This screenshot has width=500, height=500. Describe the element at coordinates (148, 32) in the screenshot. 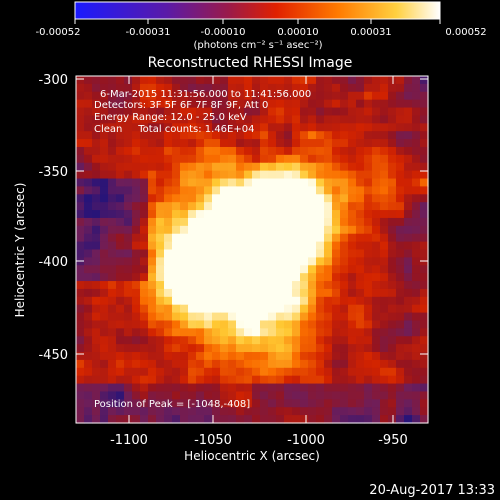

I see `colorbar-tick-label: -0.00031` at that location.